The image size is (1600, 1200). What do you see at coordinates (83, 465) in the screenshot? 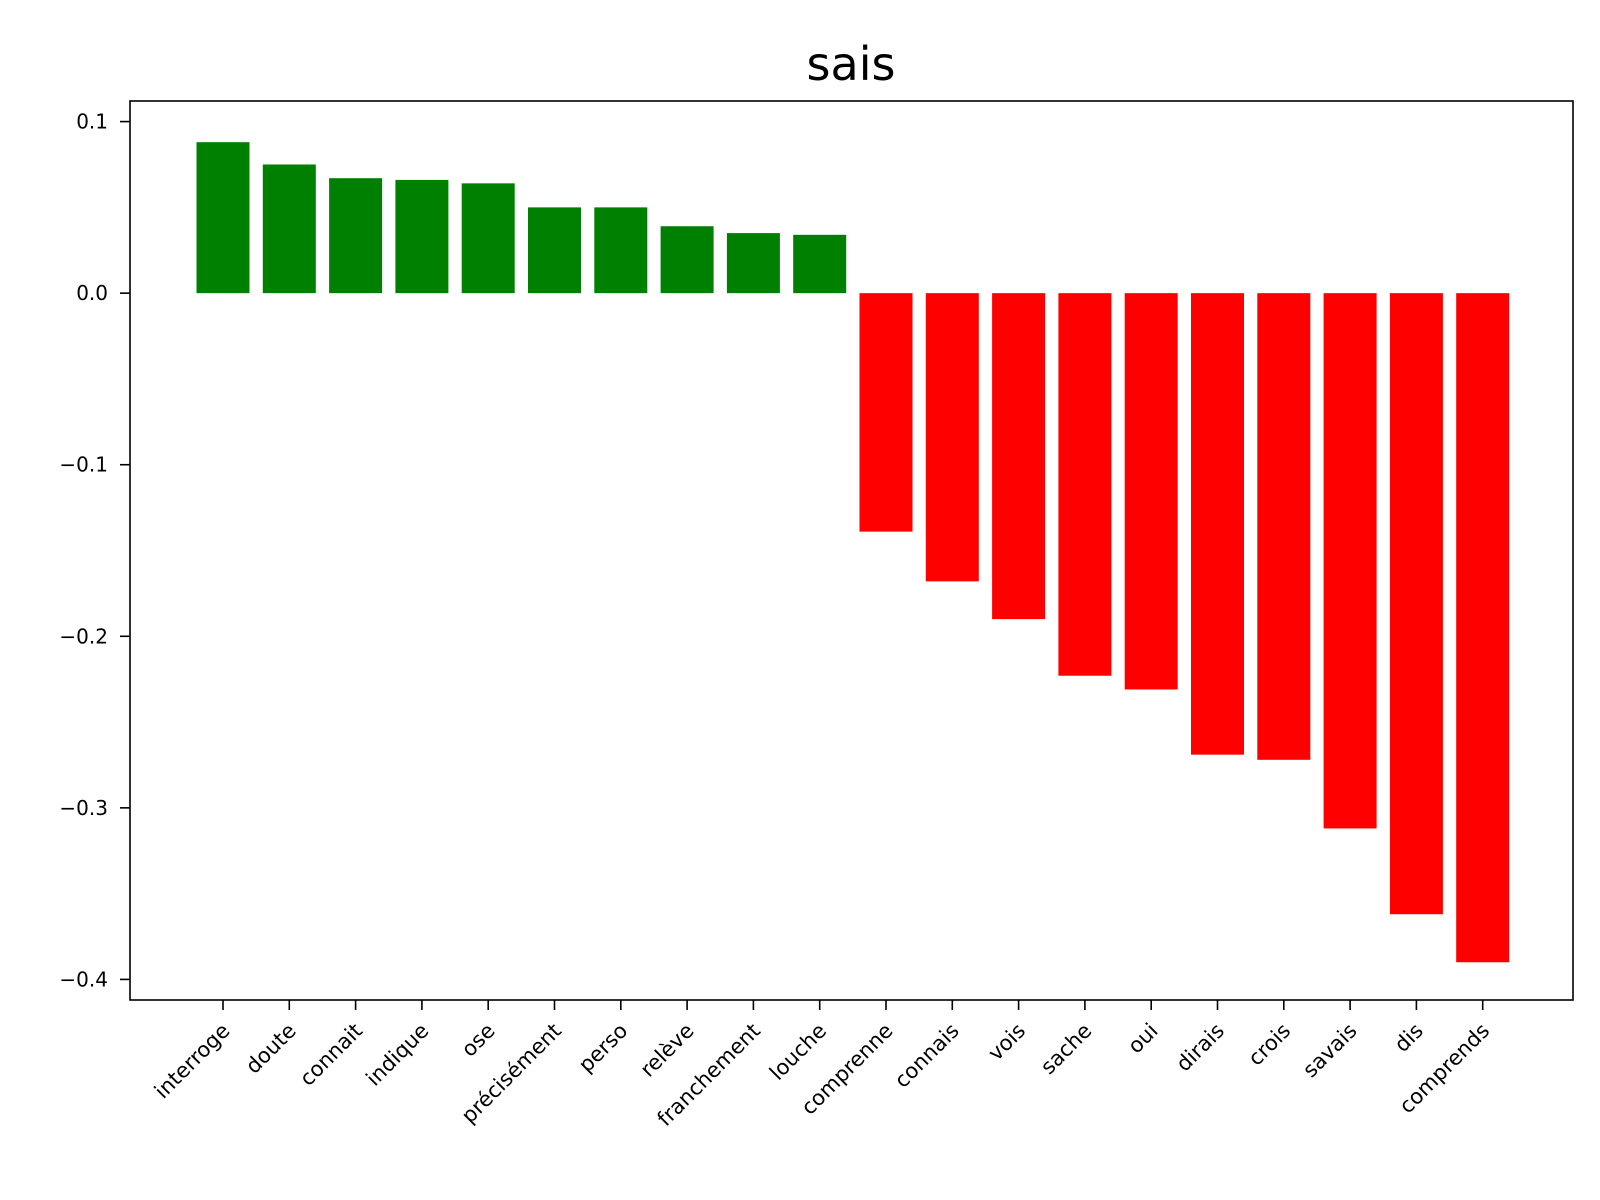
I see `y-tick-label: −0.1` at bounding box center [83, 465].